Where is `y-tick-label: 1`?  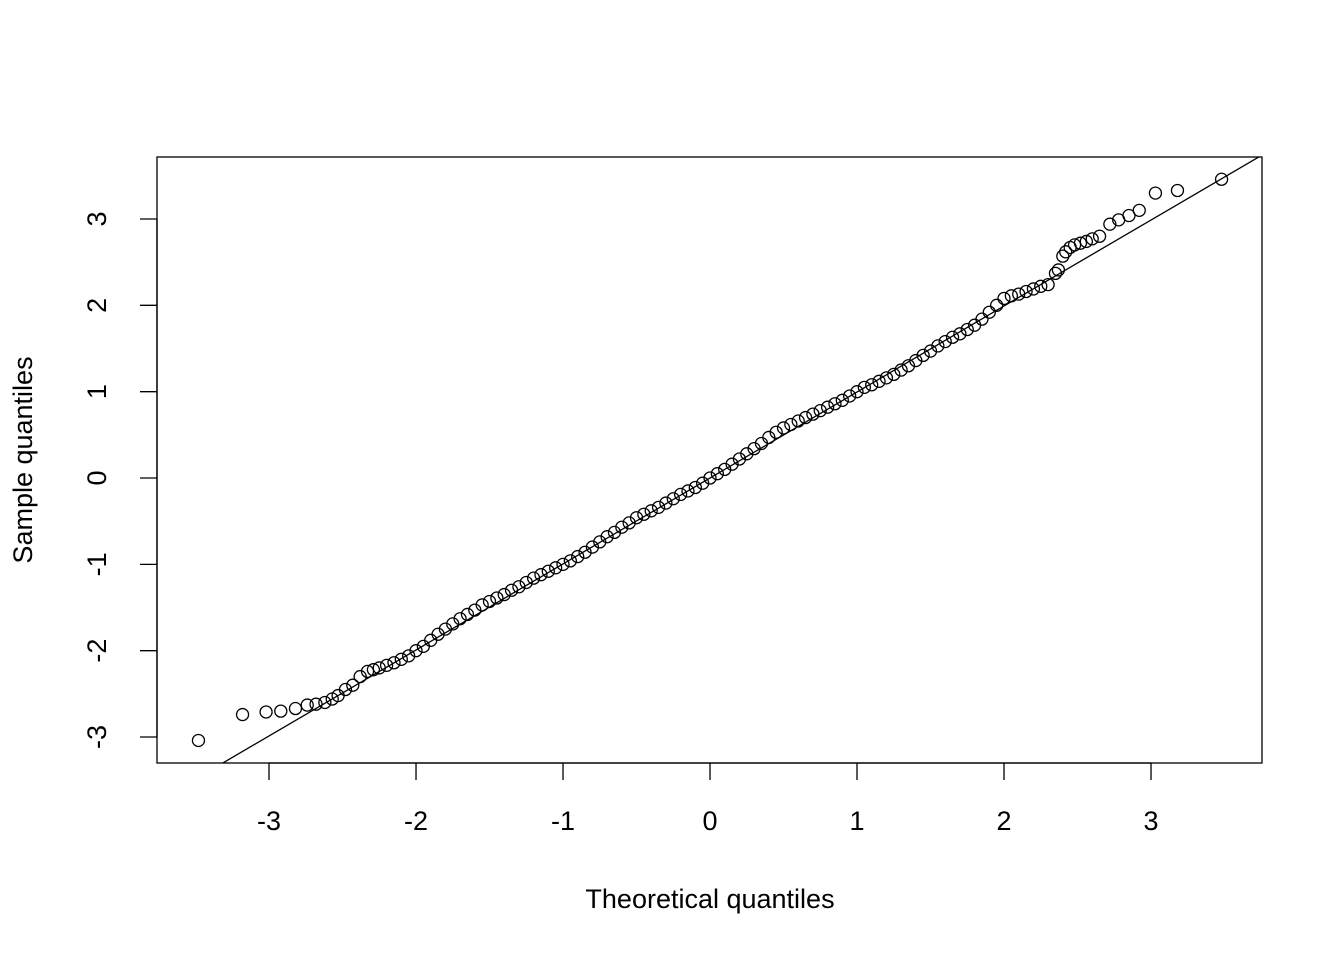 y-tick-label: 1 is located at coordinates (97, 391).